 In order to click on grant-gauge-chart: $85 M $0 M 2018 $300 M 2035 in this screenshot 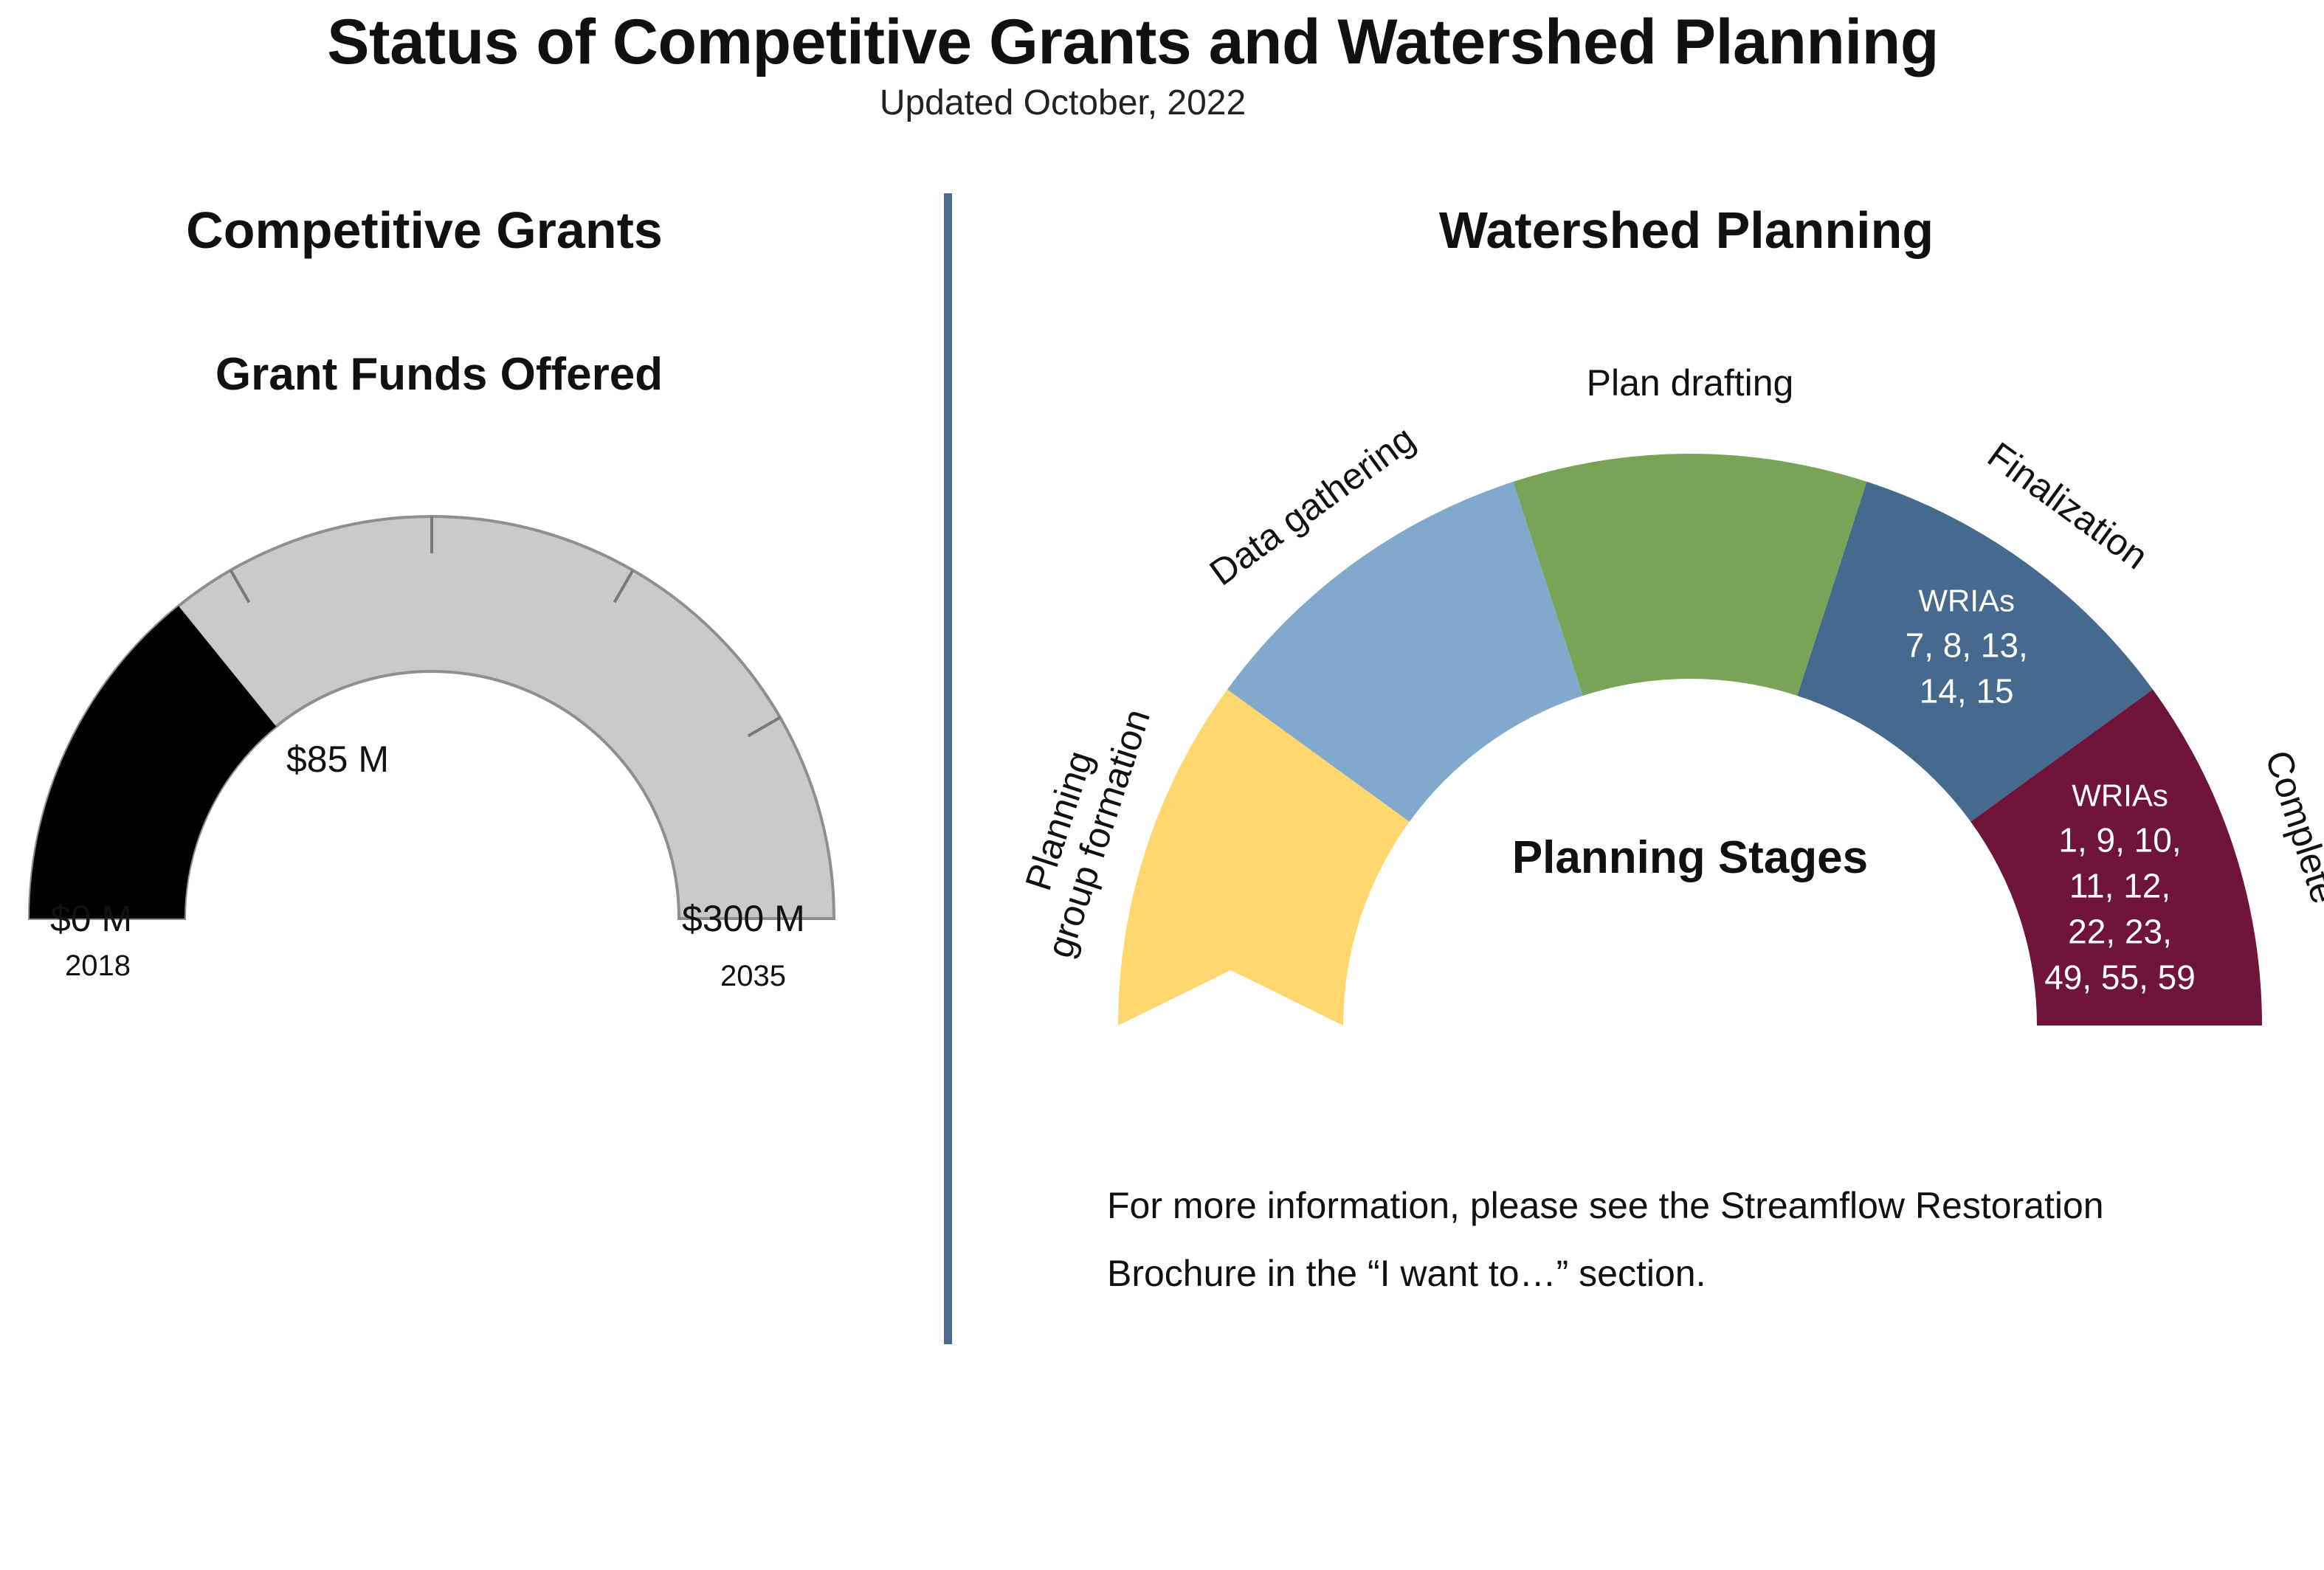, I will do `click(432, 753)`.